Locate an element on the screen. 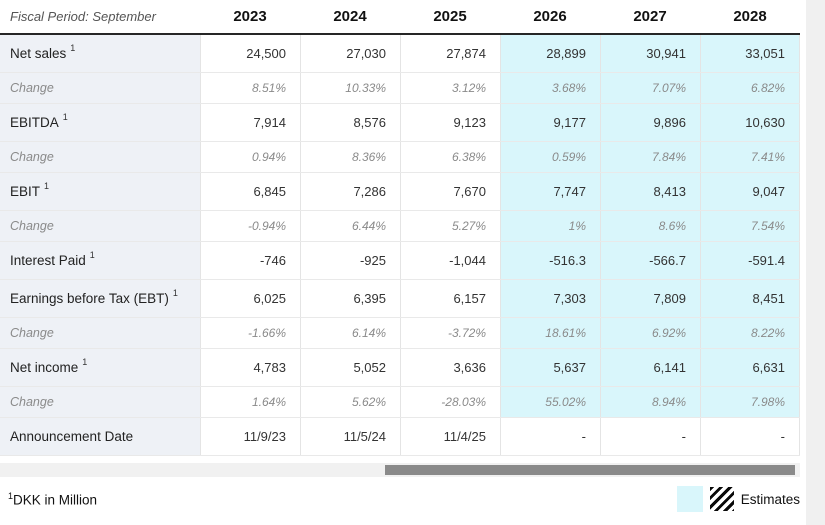 This screenshot has height=525, width=825. cell-2026-estimate: -516.3 is located at coordinates (550, 260).